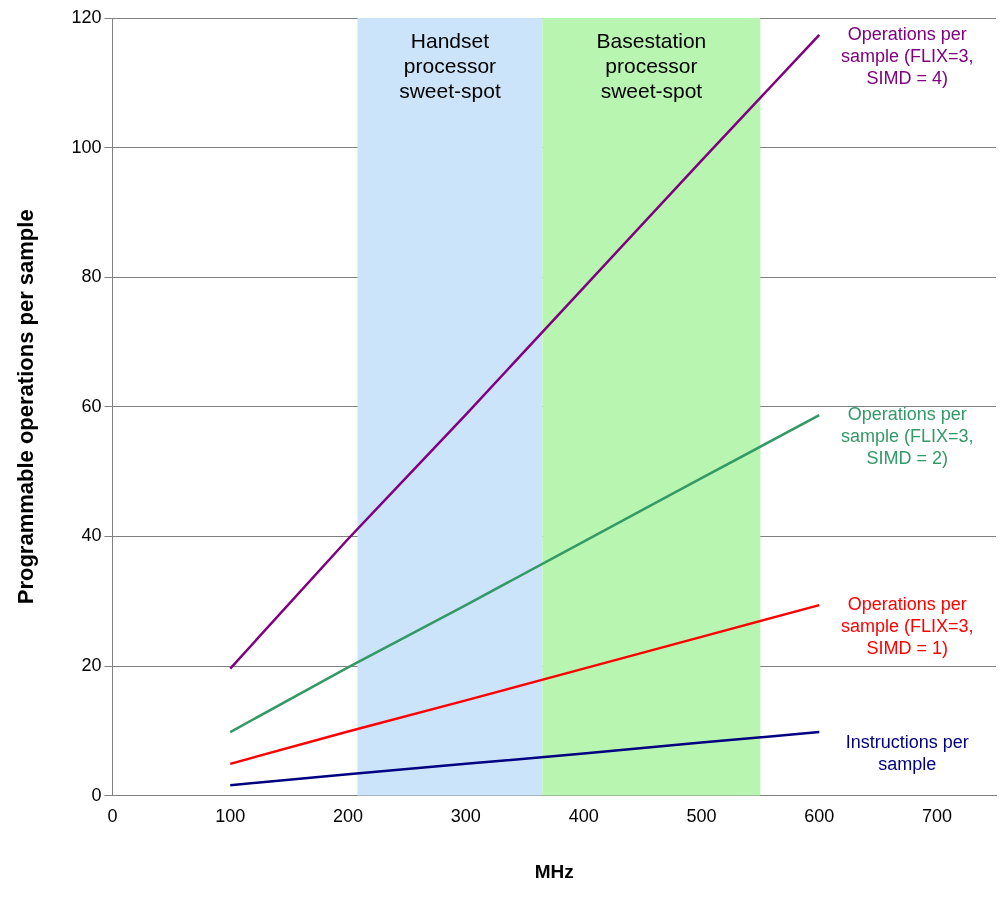 The image size is (1002, 908). What do you see at coordinates (907, 753) in the screenshot?
I see `series-label: Instructions per sample` at bounding box center [907, 753].